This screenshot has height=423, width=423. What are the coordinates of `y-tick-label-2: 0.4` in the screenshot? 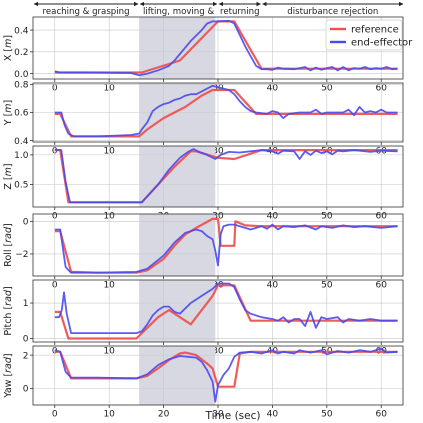 It's located at (21, 31).